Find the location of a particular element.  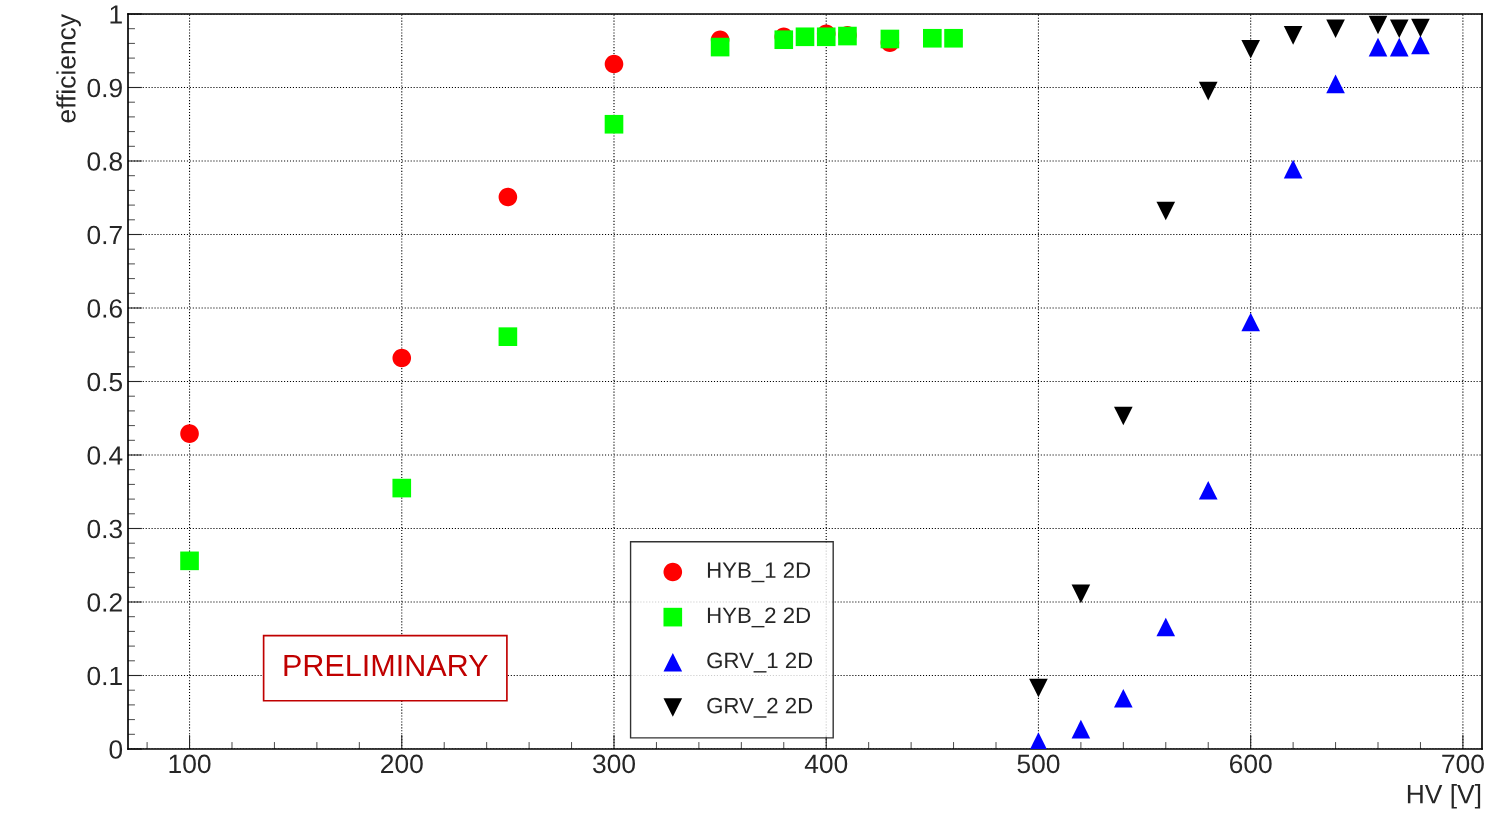

x-tick-label: 200 is located at coordinates (402, 764).